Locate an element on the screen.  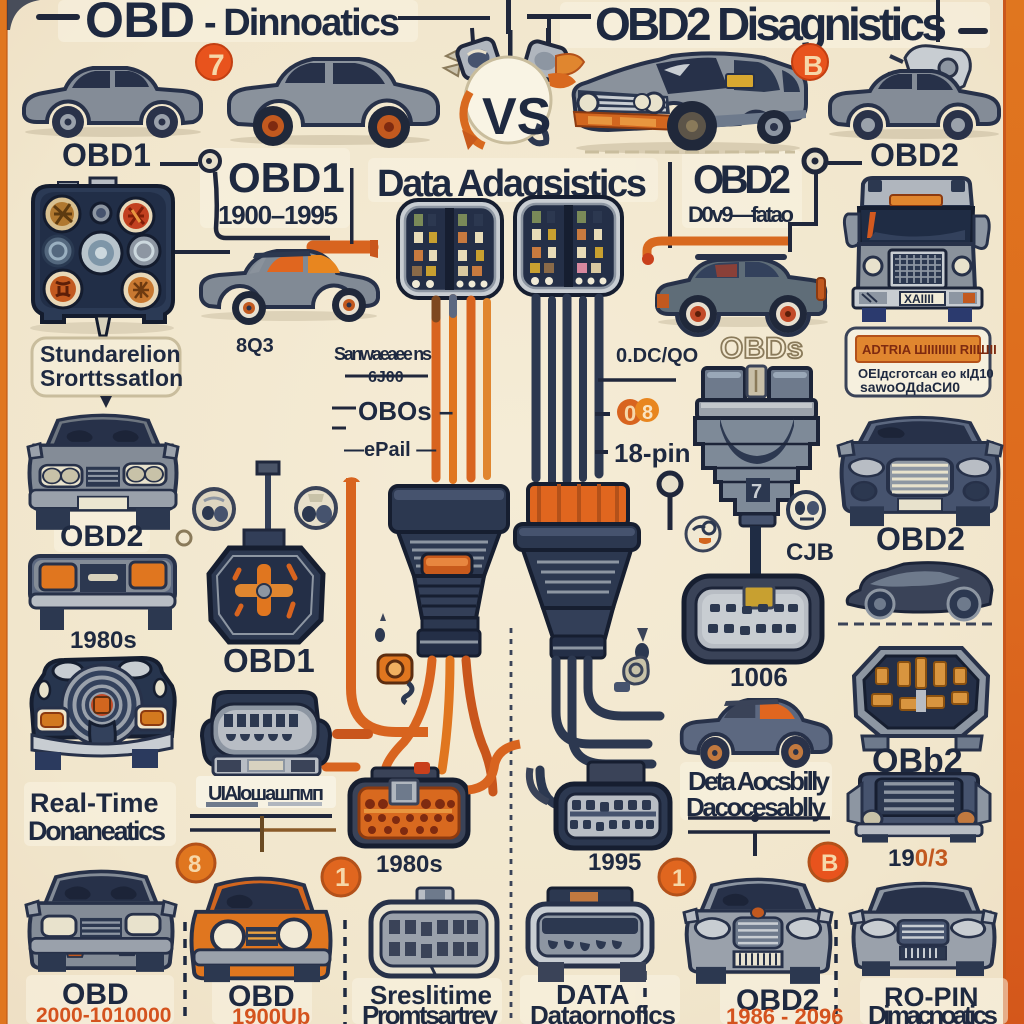
svg-text: 1900–1995 is located at coordinates (278, 215).